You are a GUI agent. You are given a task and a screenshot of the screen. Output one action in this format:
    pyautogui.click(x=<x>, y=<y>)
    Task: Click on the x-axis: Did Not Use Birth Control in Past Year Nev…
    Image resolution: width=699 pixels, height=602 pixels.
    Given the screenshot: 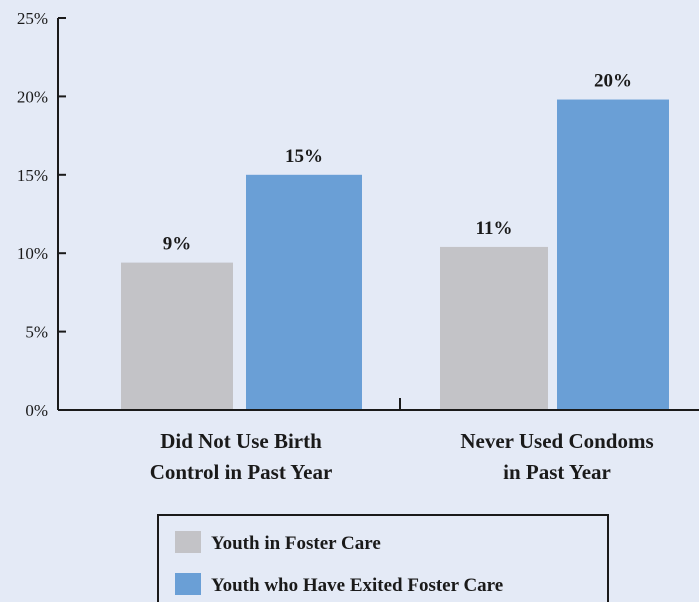 What is the action you would take?
    pyautogui.click(x=378, y=441)
    